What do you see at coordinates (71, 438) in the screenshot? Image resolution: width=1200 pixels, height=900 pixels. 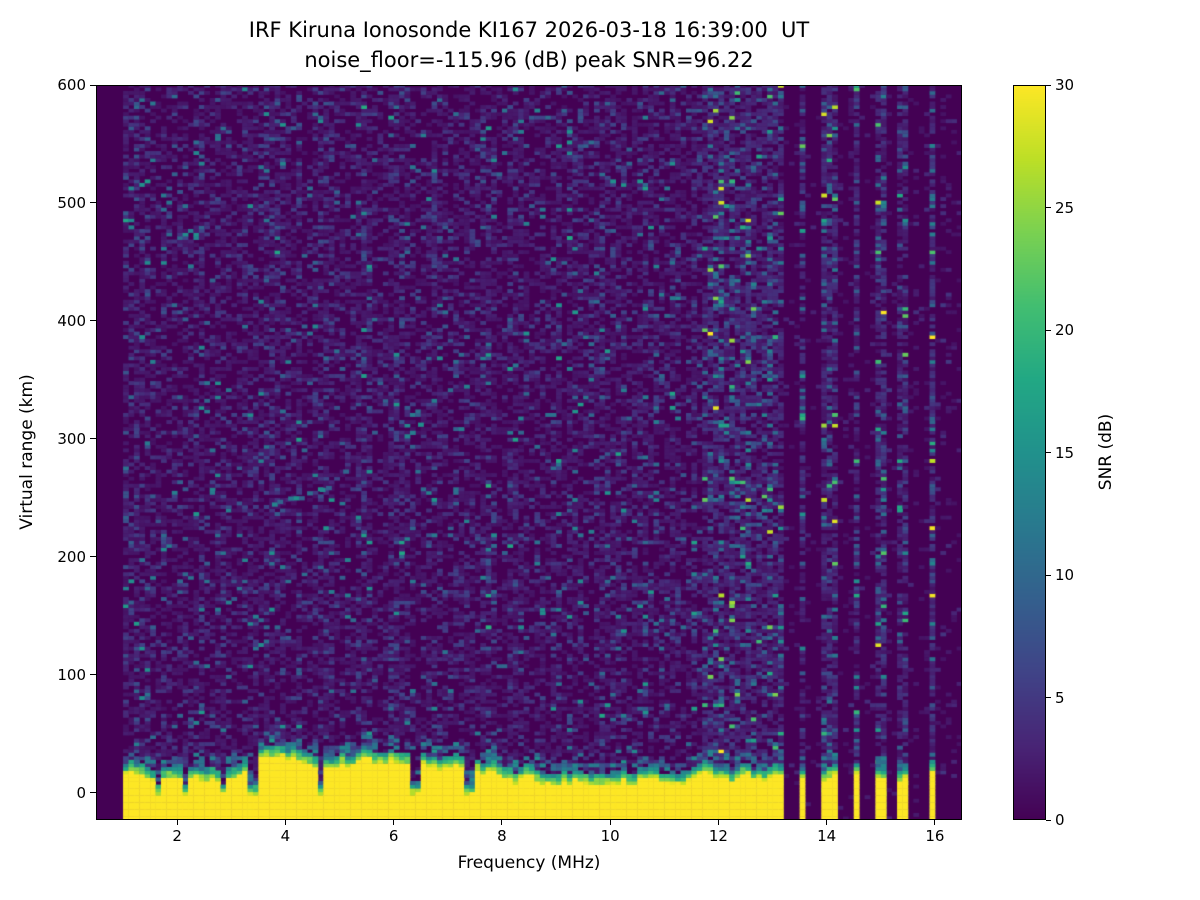 I see `y-tick-label: 300` at bounding box center [71, 438].